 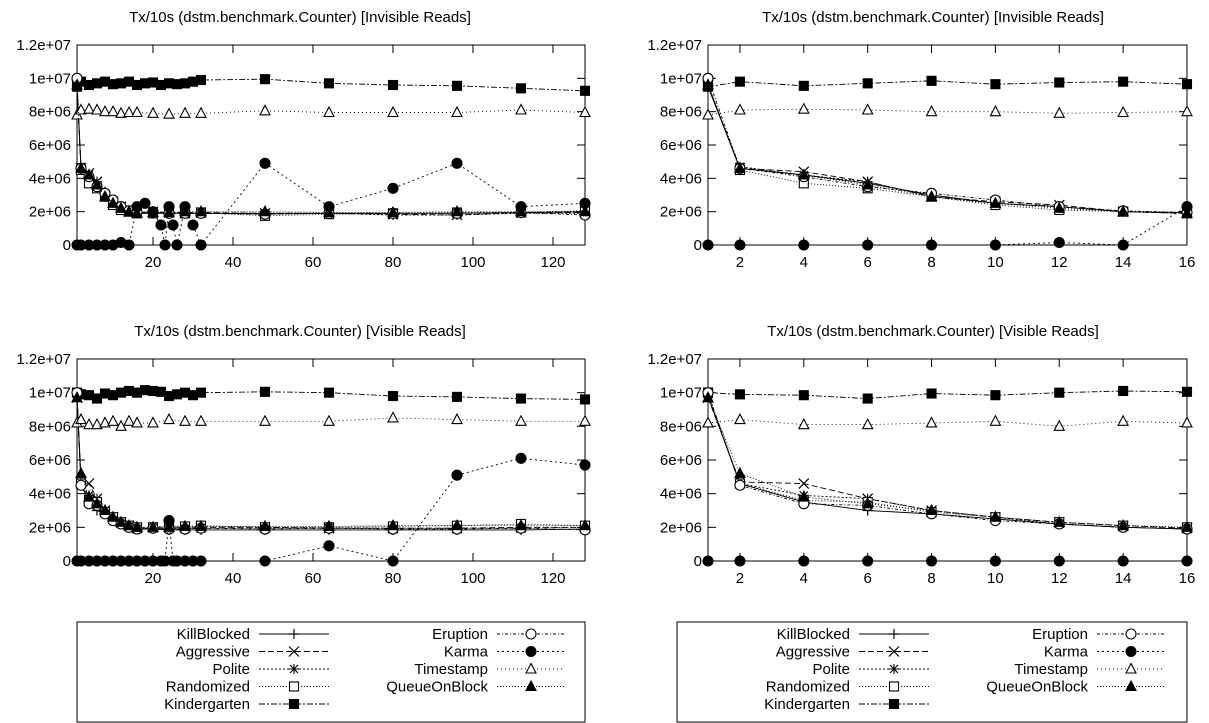 What do you see at coordinates (852, 652) in the screenshot?
I see `legend-item-aggressive: Aggressive` at bounding box center [852, 652].